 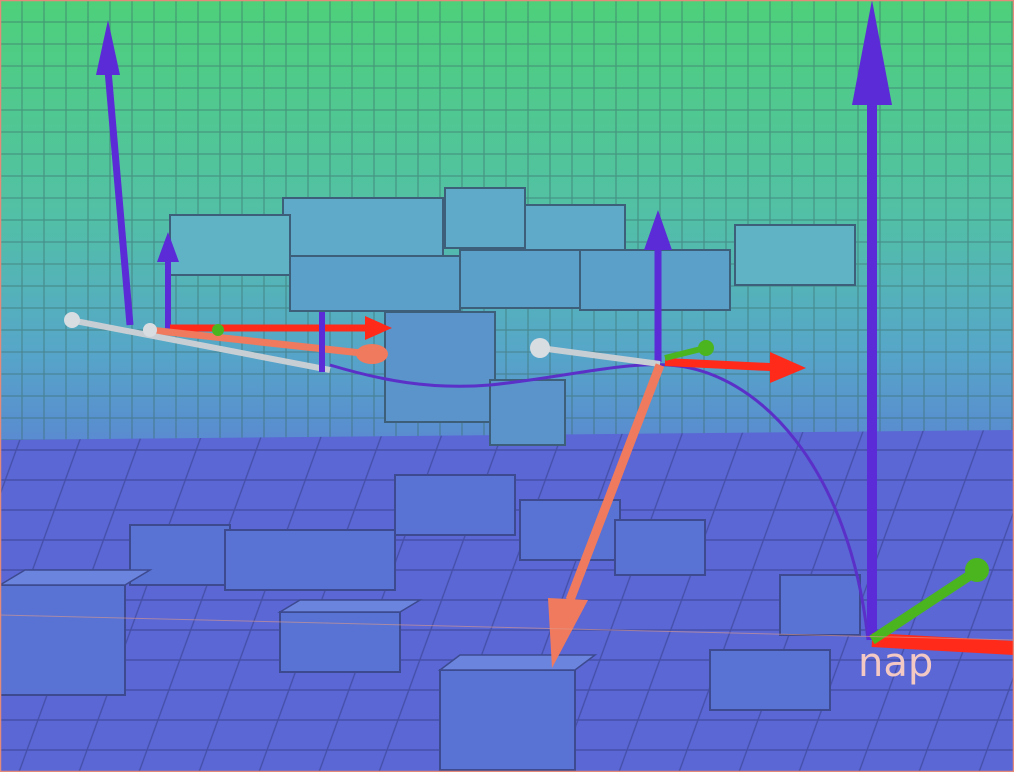 What do you see at coordinates (507, 627) in the screenshot?
I see `grid-reference-line` at bounding box center [507, 627].